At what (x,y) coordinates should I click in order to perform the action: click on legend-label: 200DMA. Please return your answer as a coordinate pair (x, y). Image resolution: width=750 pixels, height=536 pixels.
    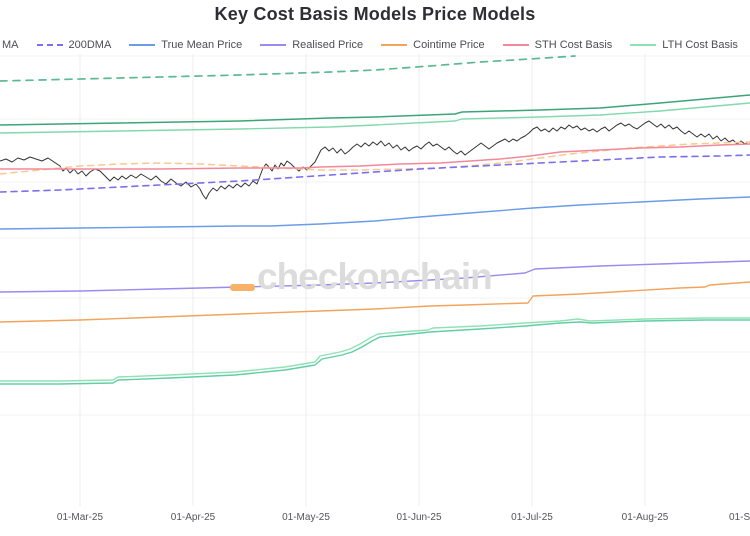
    Looking at the image, I should click on (90, 45).